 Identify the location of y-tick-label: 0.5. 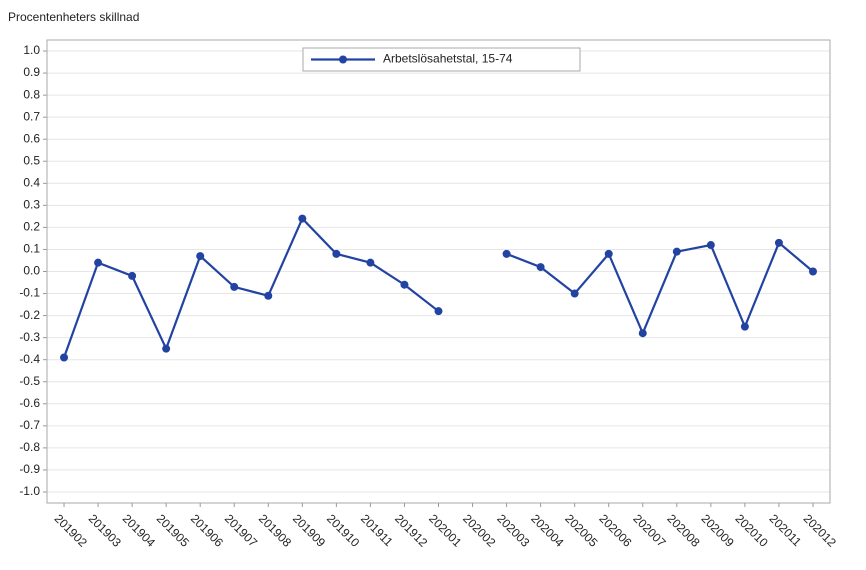
(31, 160).